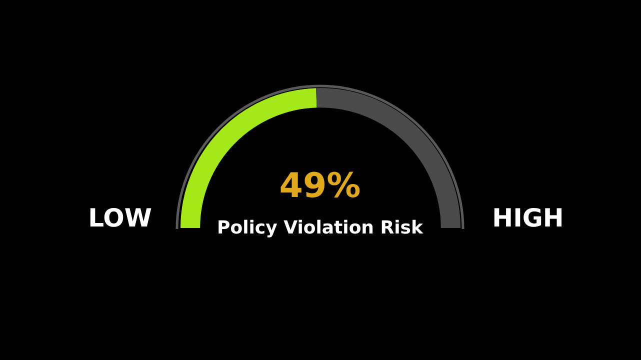 Image resolution: width=641 pixels, height=360 pixels. What do you see at coordinates (120, 218) in the screenshot?
I see `text: LOW` at bounding box center [120, 218].